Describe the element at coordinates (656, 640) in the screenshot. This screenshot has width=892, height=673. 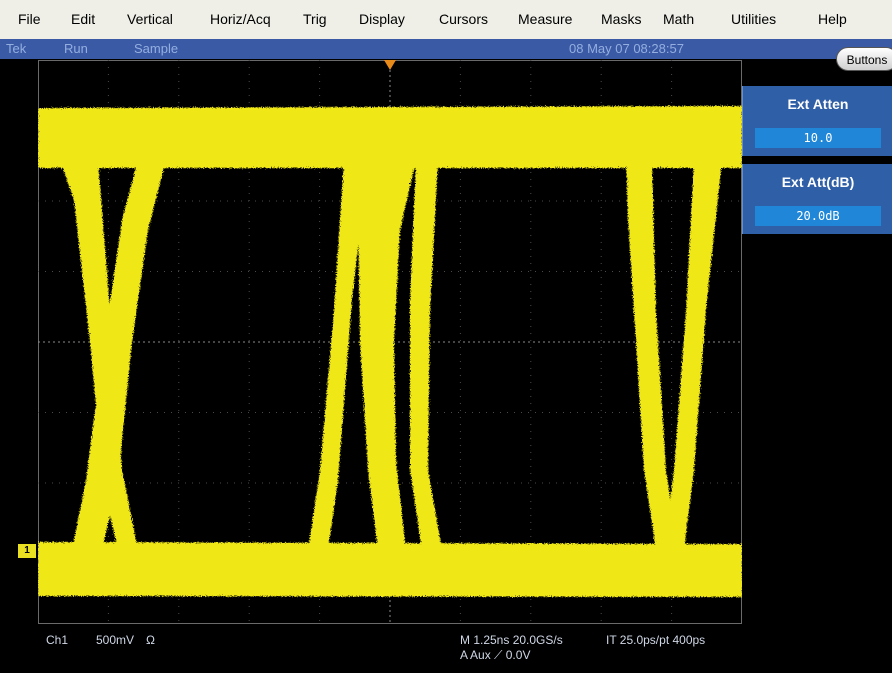
I see `interpolation-readout: IT 25.0ps/pt 400ps` at that location.